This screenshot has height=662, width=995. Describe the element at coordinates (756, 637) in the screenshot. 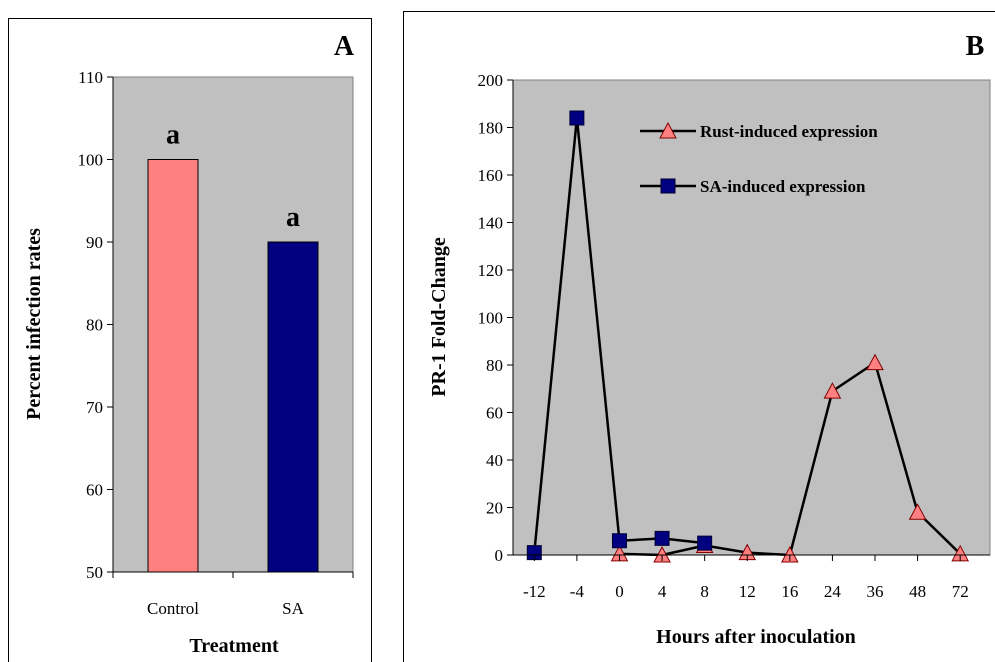

I see `panel-b-x-axis-title: Hours after inoculation` at that location.